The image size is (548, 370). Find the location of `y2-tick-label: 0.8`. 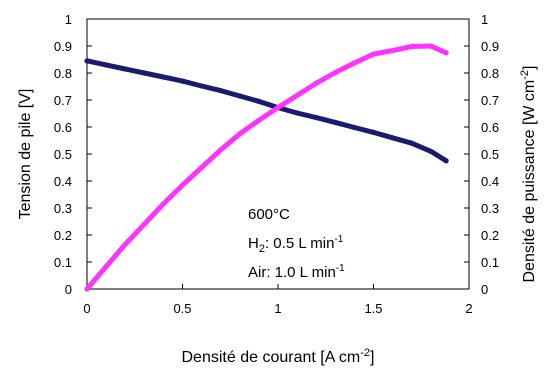

y2-tick-label: 0.8 is located at coordinates (490, 73).